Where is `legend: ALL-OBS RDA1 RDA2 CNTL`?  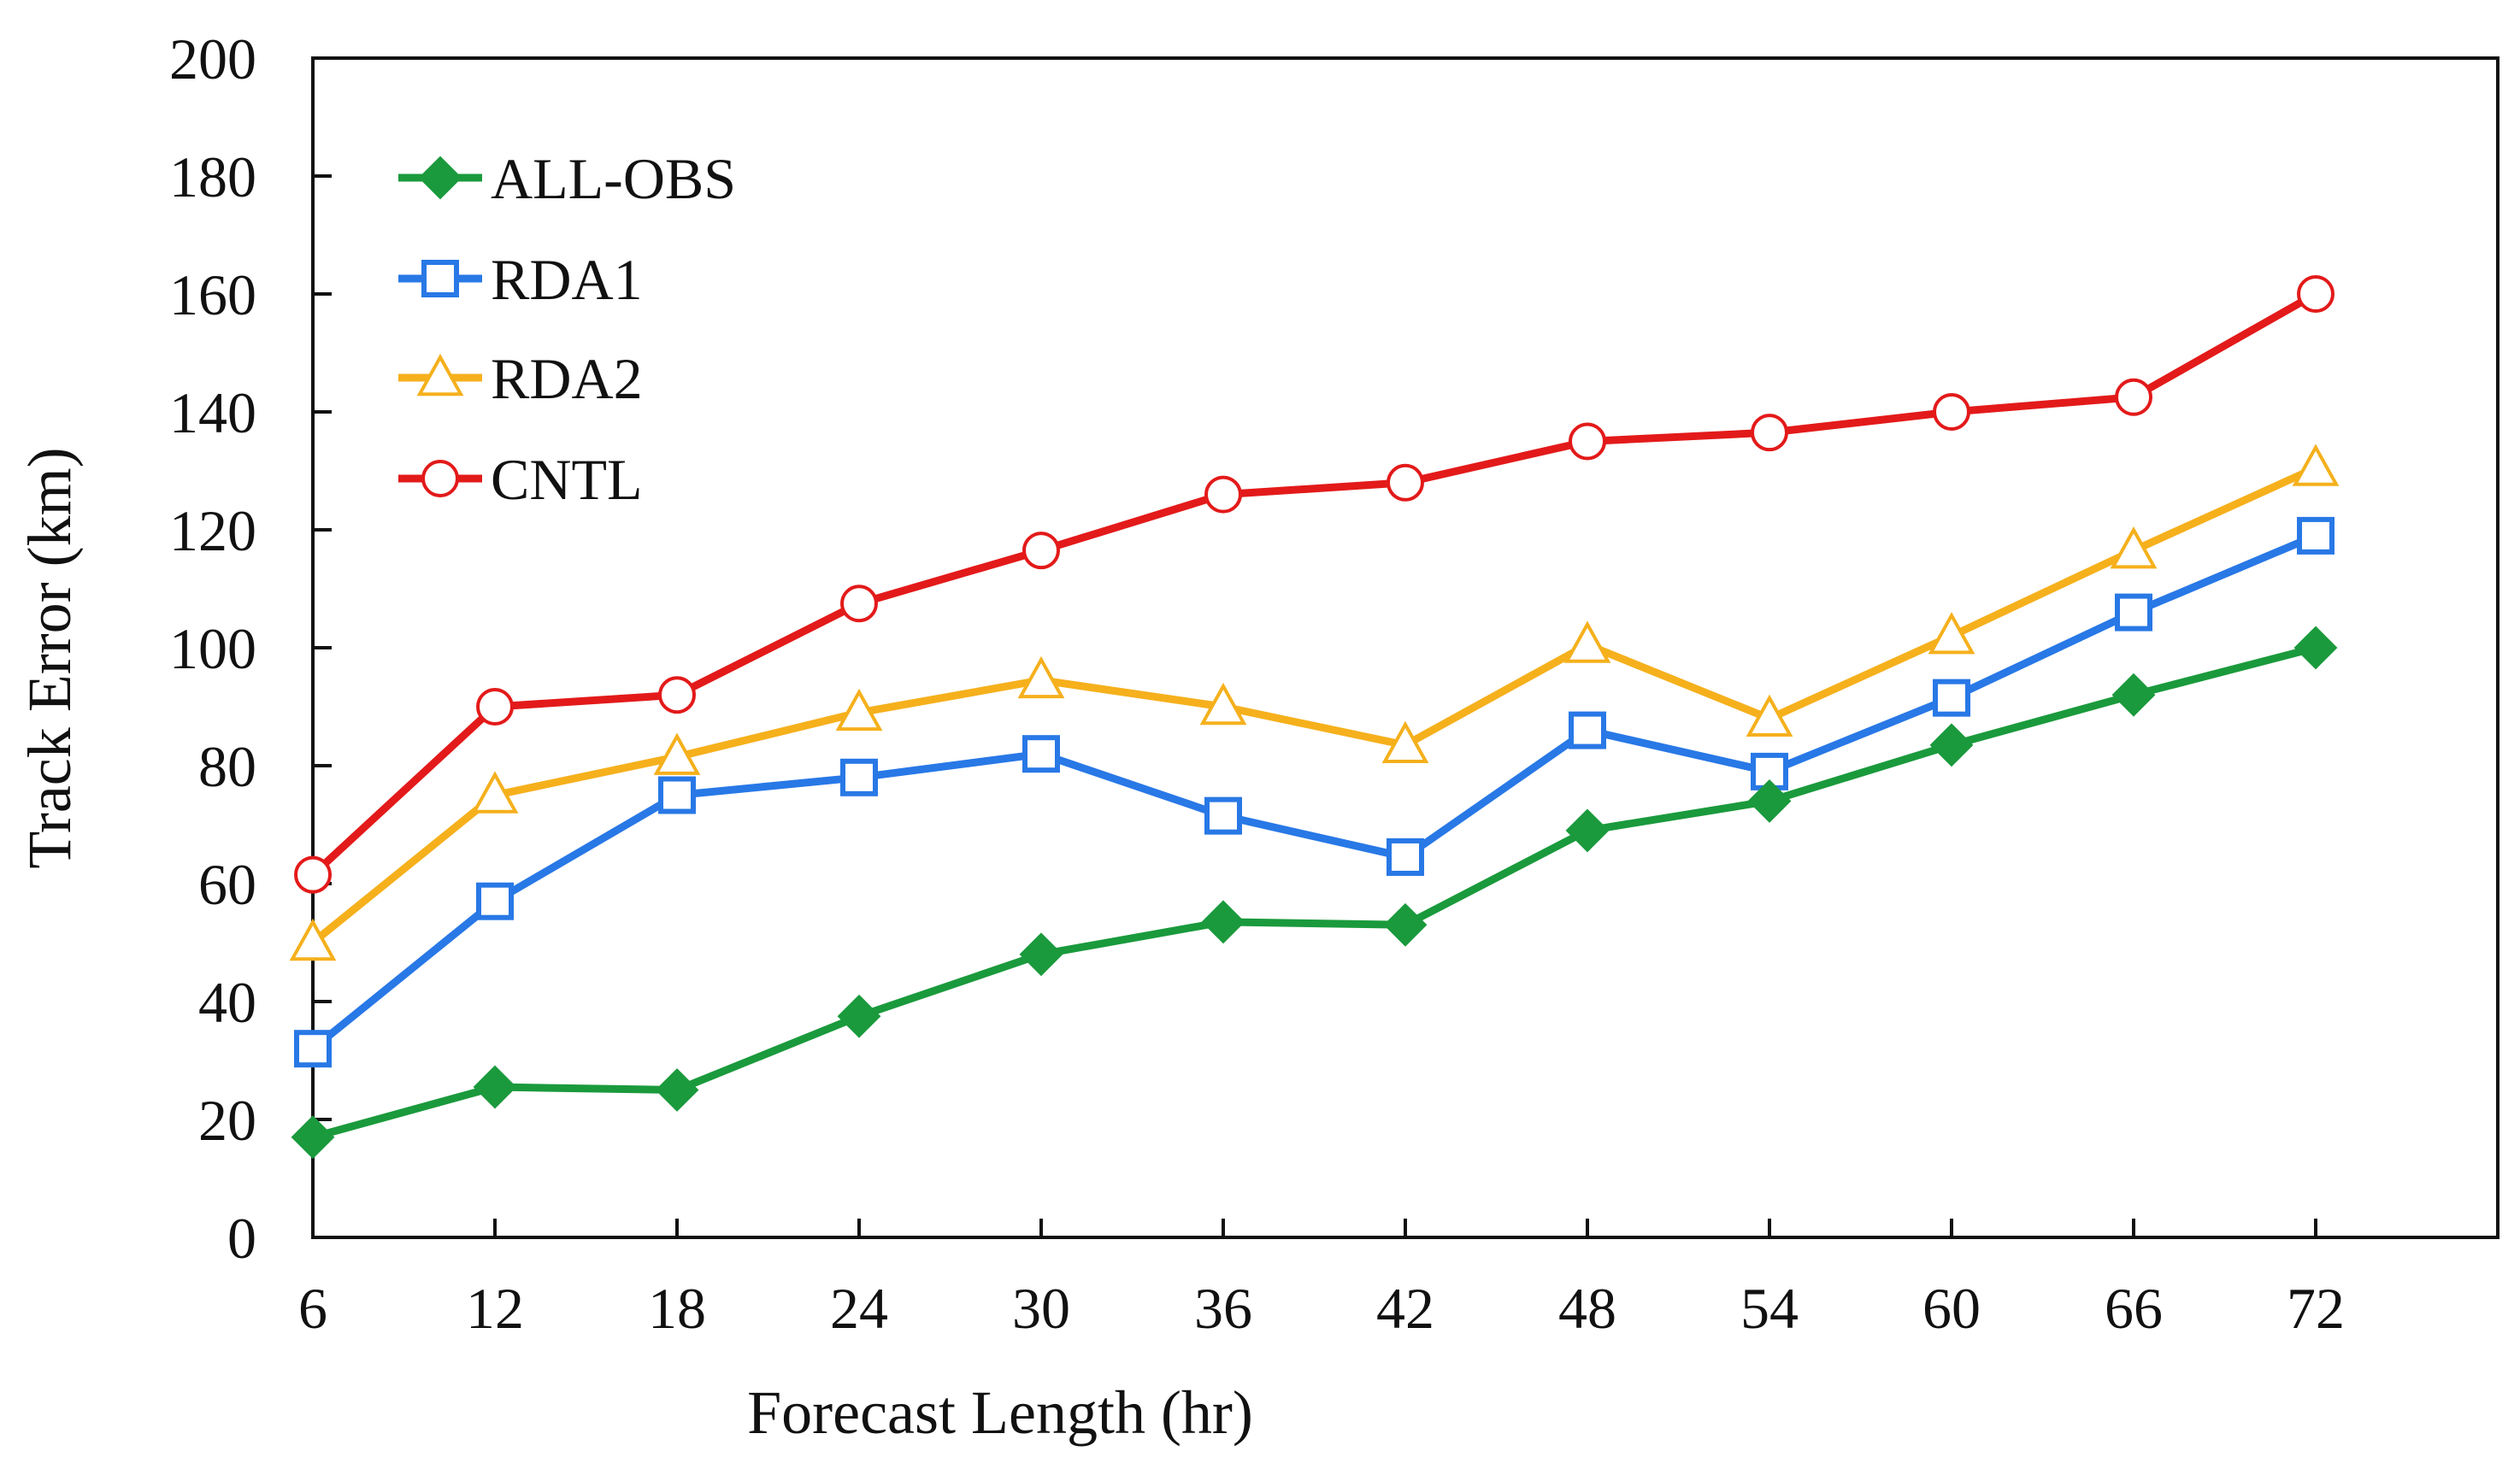 legend: ALL-OBS RDA1 RDA2 CNTL is located at coordinates (567, 329).